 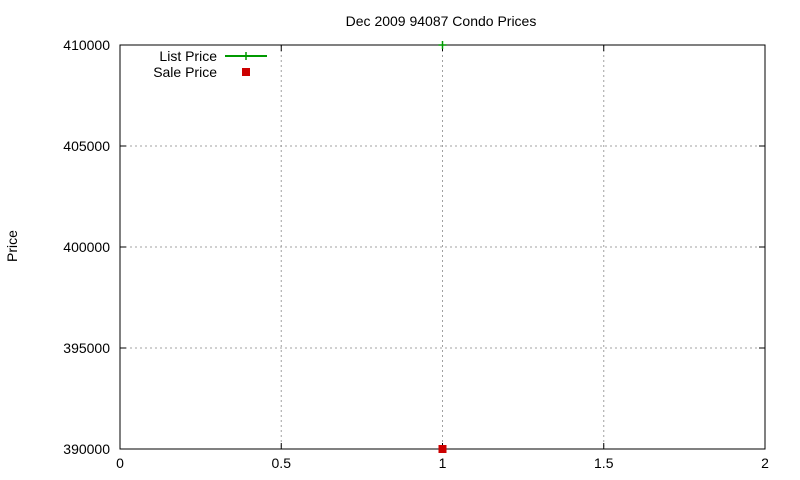 I want to click on y-tick-label: 390000, so click(x=86, y=449).